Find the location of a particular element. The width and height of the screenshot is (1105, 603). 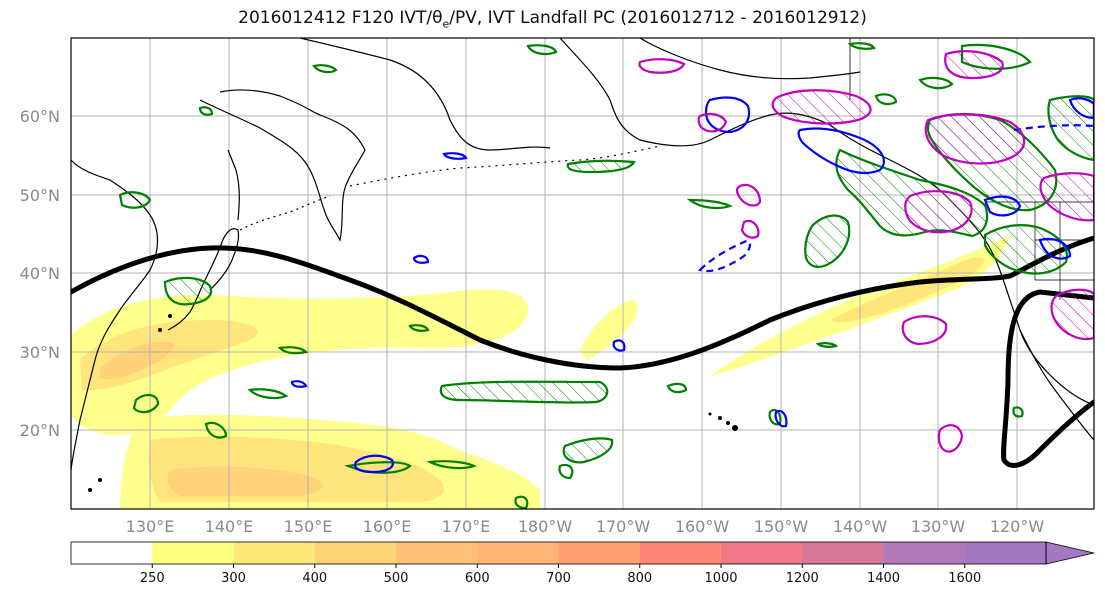

colorbar-tick-label: 700 is located at coordinates (558, 578).